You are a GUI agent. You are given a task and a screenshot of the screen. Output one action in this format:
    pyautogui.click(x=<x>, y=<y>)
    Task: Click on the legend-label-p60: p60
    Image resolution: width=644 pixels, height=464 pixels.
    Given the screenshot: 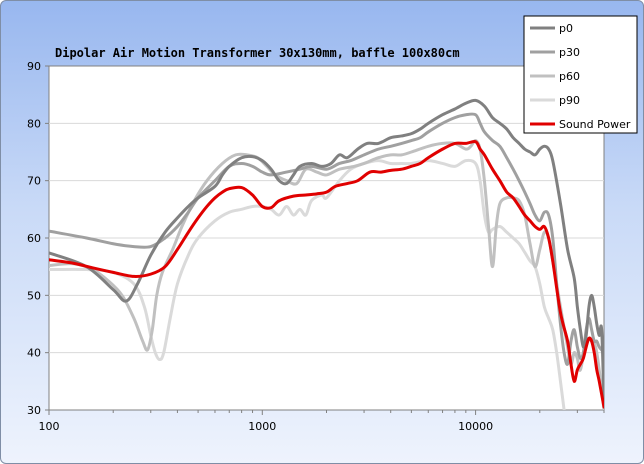 What is the action you would take?
    pyautogui.click(x=569, y=76)
    